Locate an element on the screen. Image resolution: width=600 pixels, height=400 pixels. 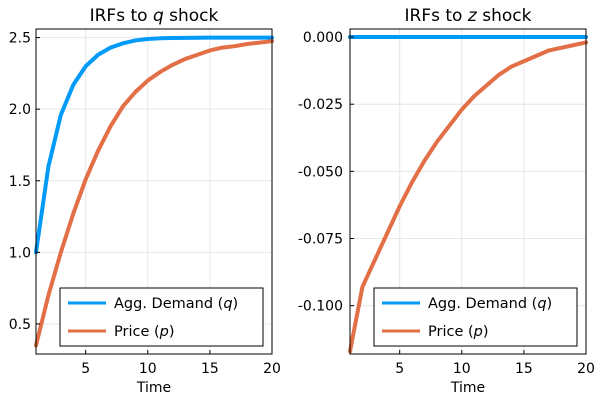
y-tick-label: 0.5 is located at coordinates (20, 325).